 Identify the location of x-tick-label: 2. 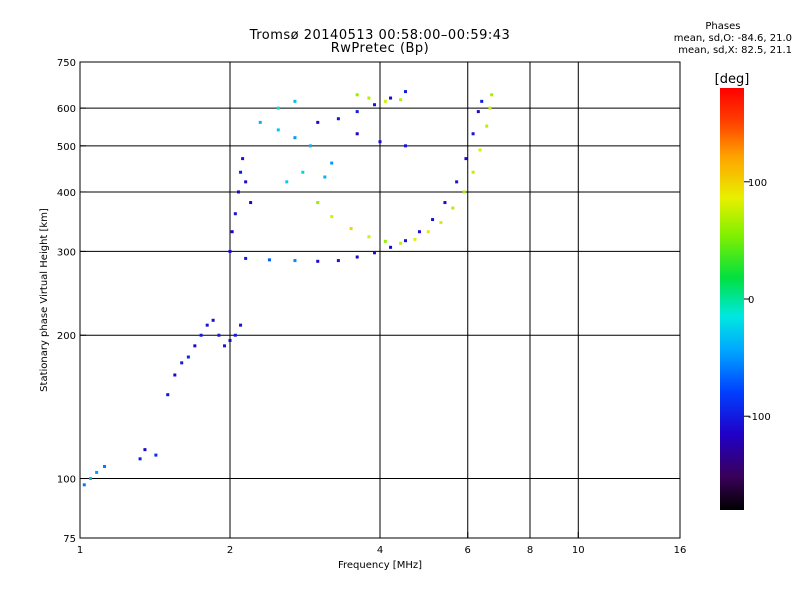
(230, 550).